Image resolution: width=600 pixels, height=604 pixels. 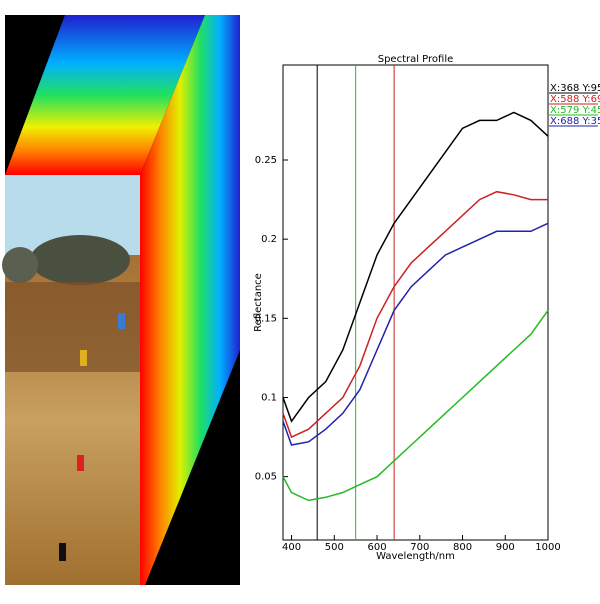 I want to click on y-tick-label: 0.05, so click(x=266, y=477).